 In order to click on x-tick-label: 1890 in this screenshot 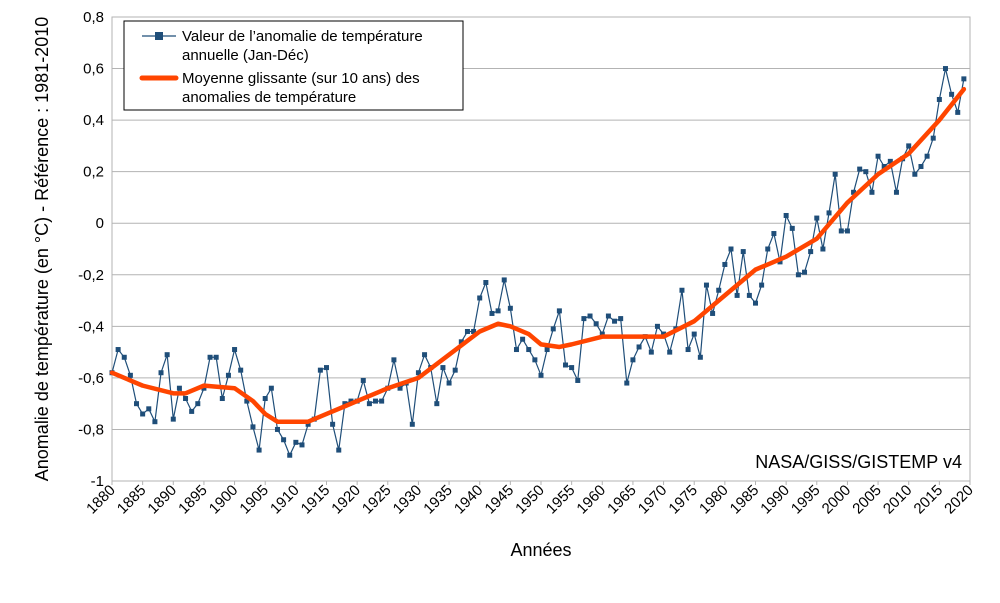, I will do `click(162, 500)`.